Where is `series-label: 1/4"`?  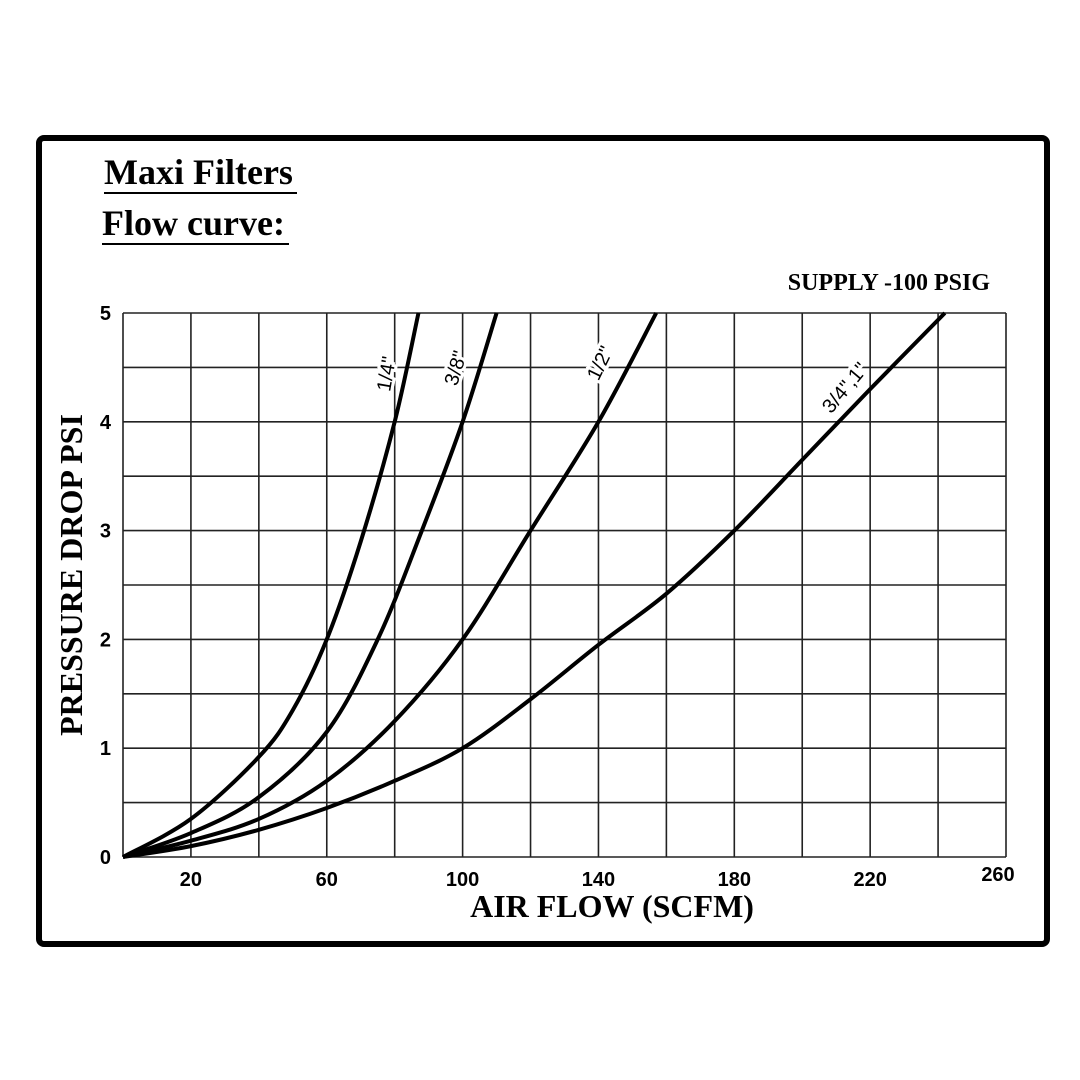 series-label: 1/4" is located at coordinates (387, 374).